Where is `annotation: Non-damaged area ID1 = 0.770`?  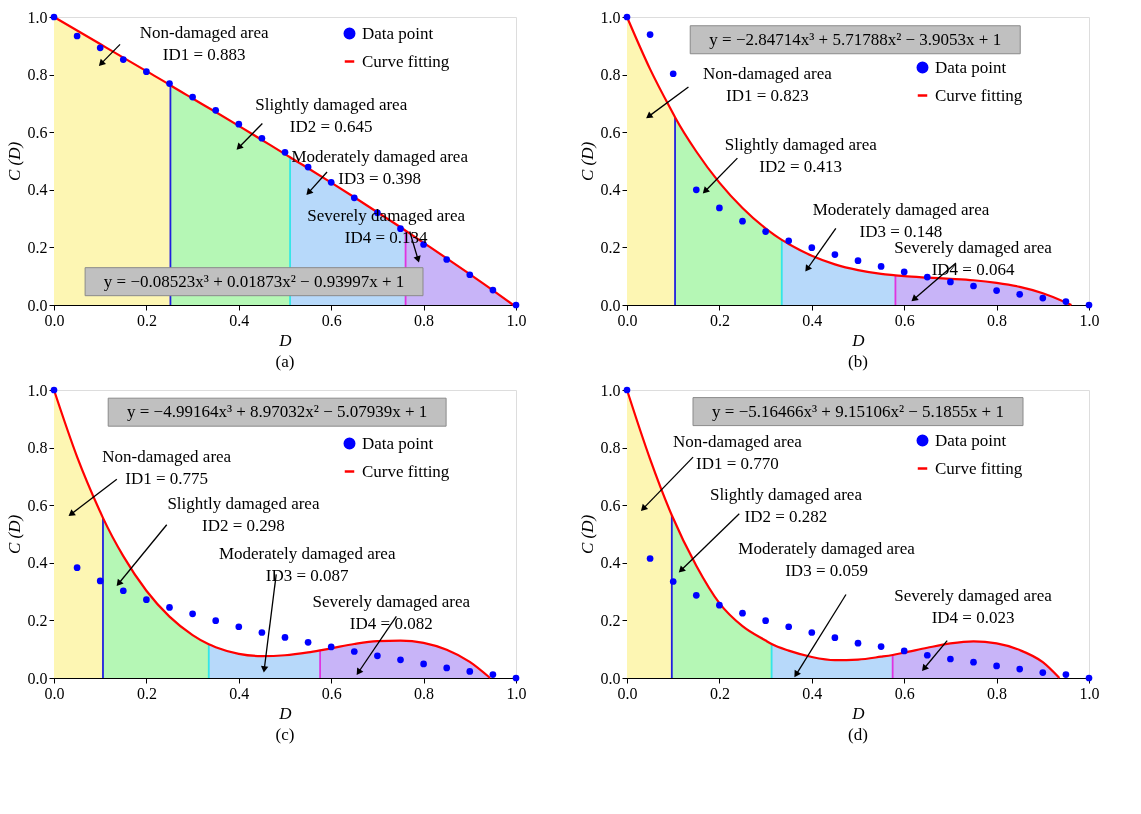 annotation: Non-damaged area ID1 = 0.770 is located at coordinates (737, 452).